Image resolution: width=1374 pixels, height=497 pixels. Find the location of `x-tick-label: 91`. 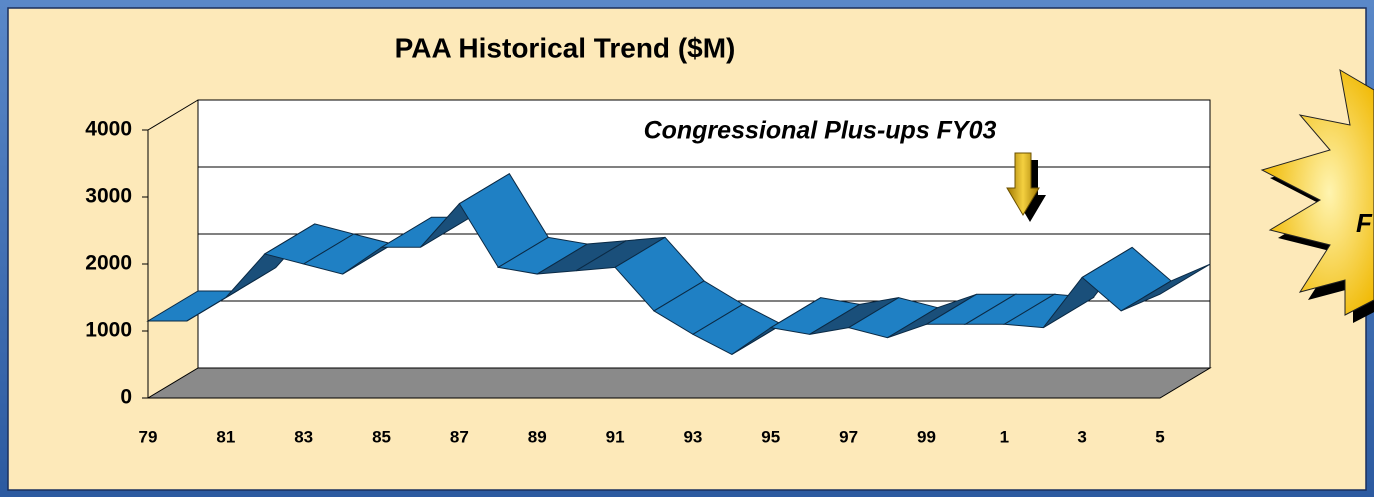

x-tick-label: 91 is located at coordinates (615, 436).